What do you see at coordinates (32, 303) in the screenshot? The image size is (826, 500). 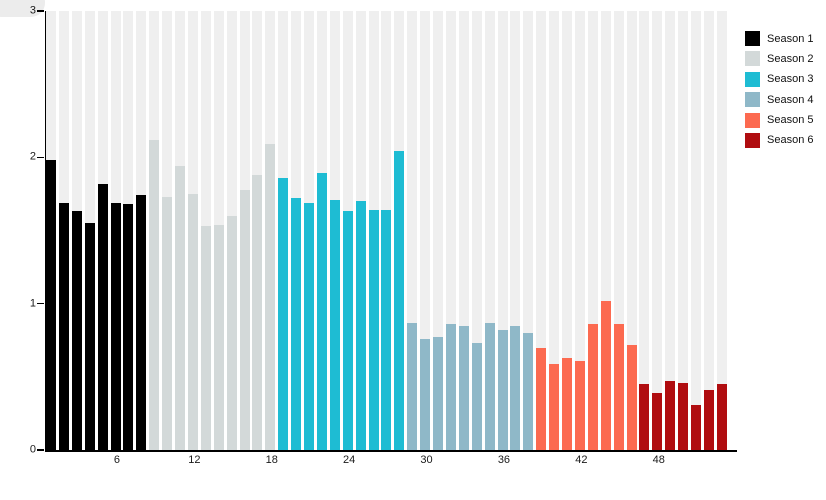 I see `y-tick-label-1: 1` at bounding box center [32, 303].